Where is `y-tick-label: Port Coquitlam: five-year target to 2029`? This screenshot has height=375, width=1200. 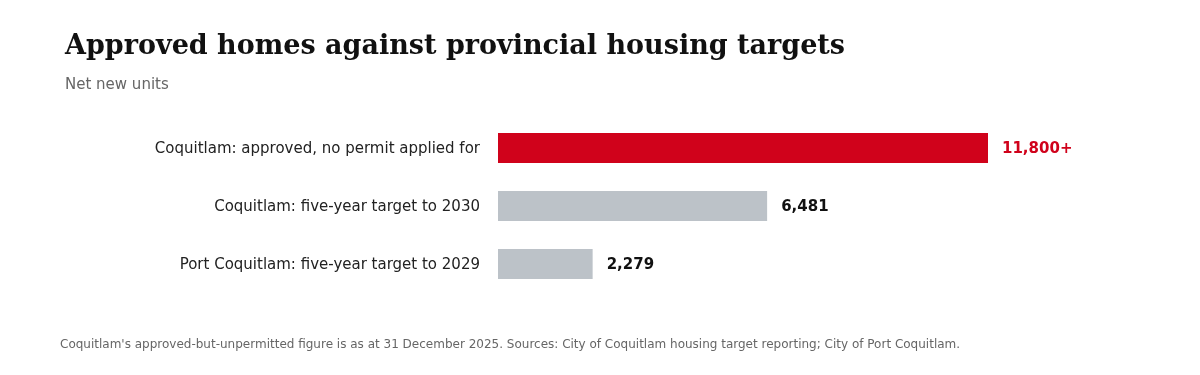
y-tick-label: Port Coquitlam: five-year target to 2029 is located at coordinates (329, 264).